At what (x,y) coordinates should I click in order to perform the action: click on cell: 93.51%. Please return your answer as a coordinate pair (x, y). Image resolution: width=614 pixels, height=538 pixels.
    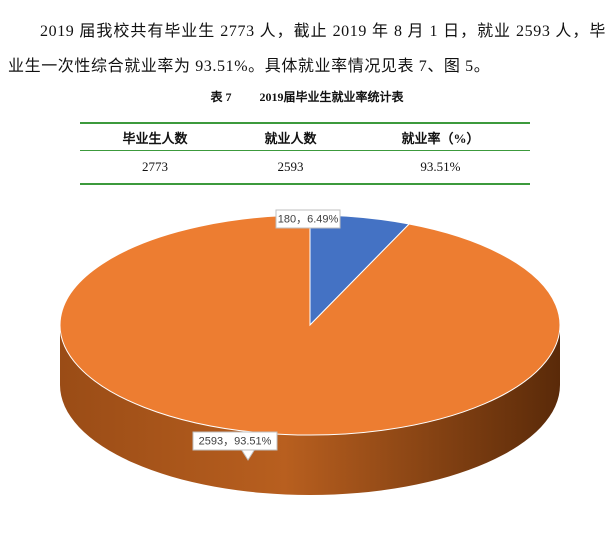
    Looking at the image, I should click on (440, 167).